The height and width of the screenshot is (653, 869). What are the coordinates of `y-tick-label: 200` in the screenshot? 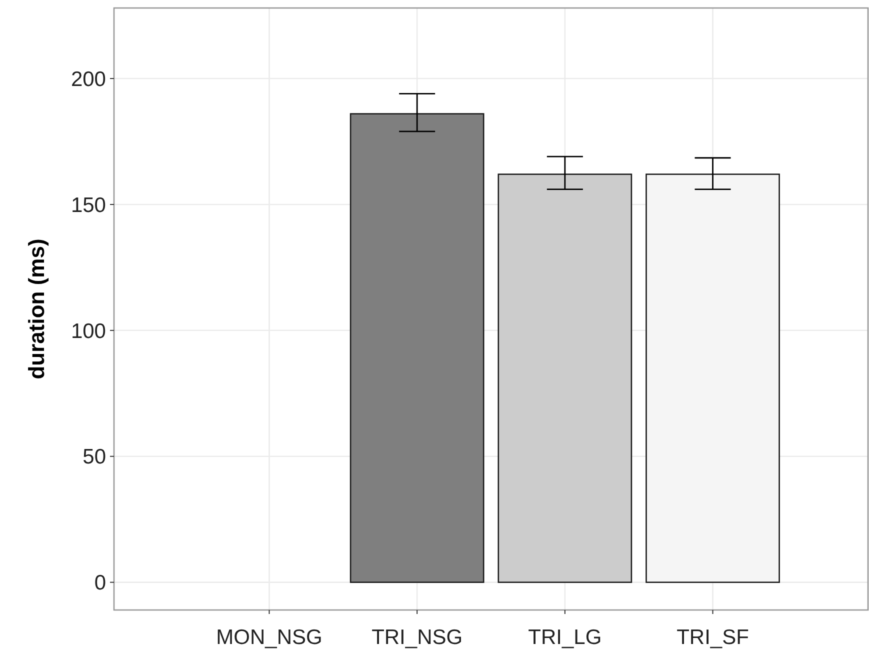 It's located at (88, 79).